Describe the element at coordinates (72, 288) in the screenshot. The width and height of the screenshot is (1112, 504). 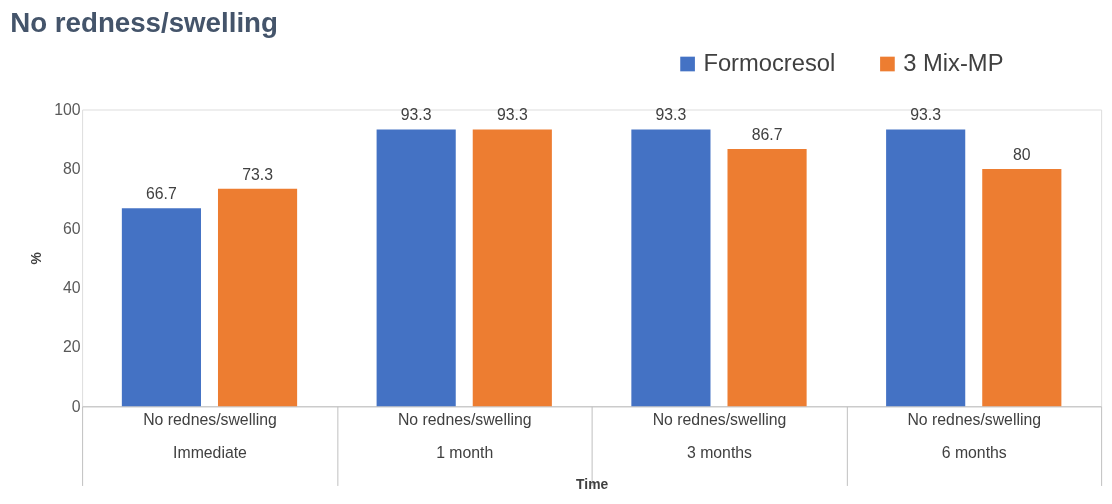
I see `y-tick-label: 40` at that location.